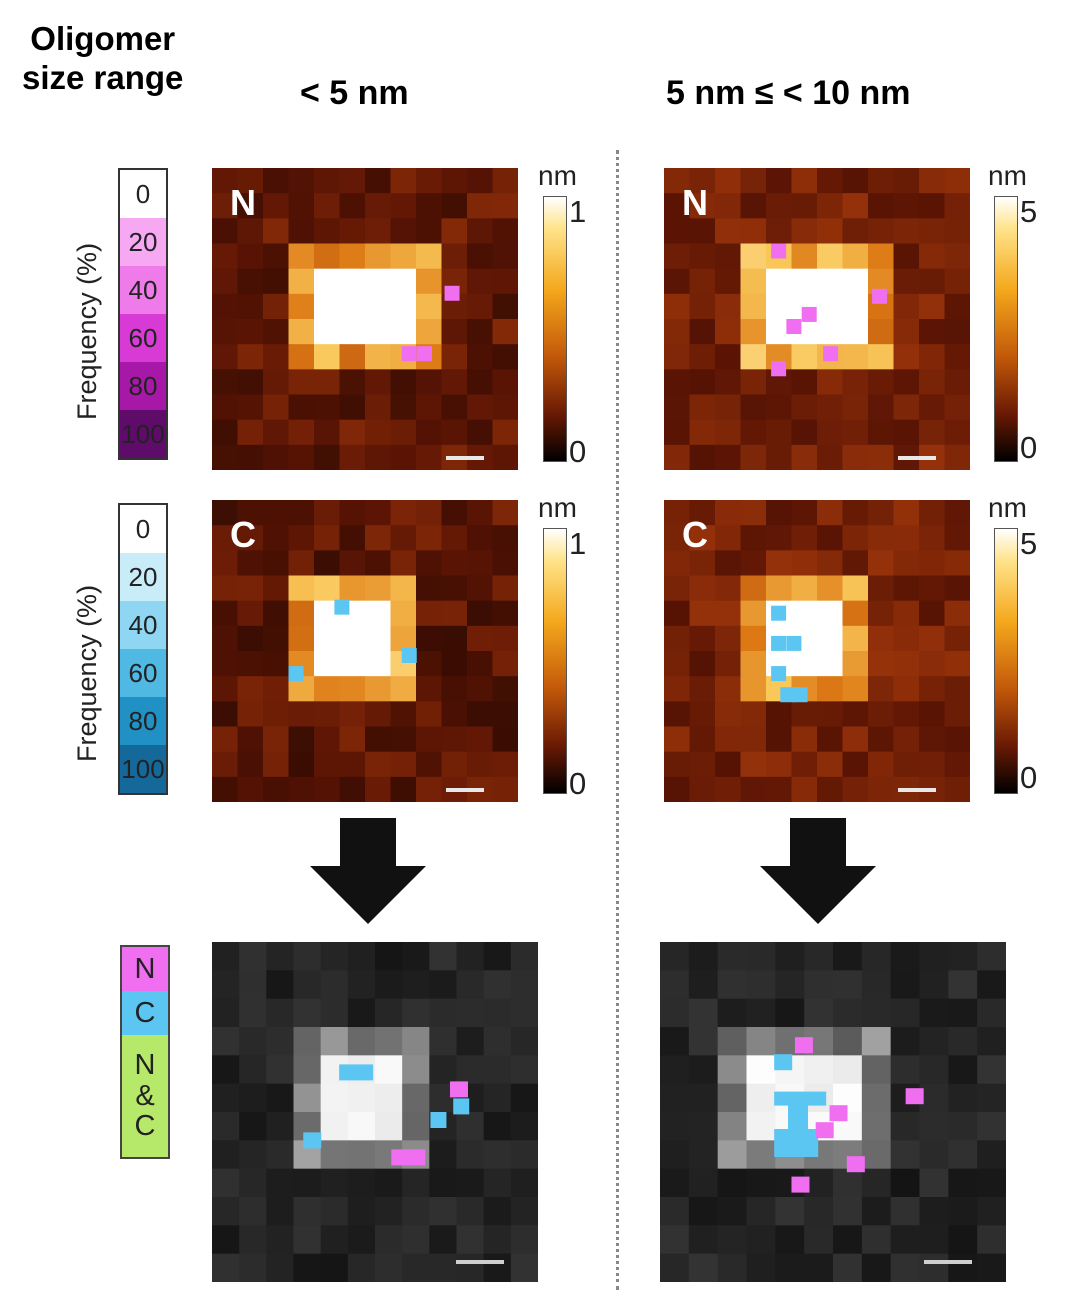 The height and width of the screenshot is (1310, 1068). I want to click on overlay-map-small, so click(375, 1112).